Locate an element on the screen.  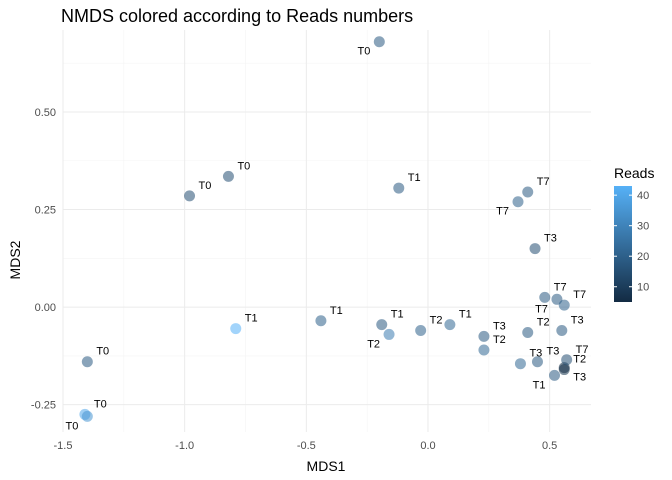
x-tick-labels: -1.5 -1.0 -0.5 0.0 0.5 is located at coordinates (306, 446).